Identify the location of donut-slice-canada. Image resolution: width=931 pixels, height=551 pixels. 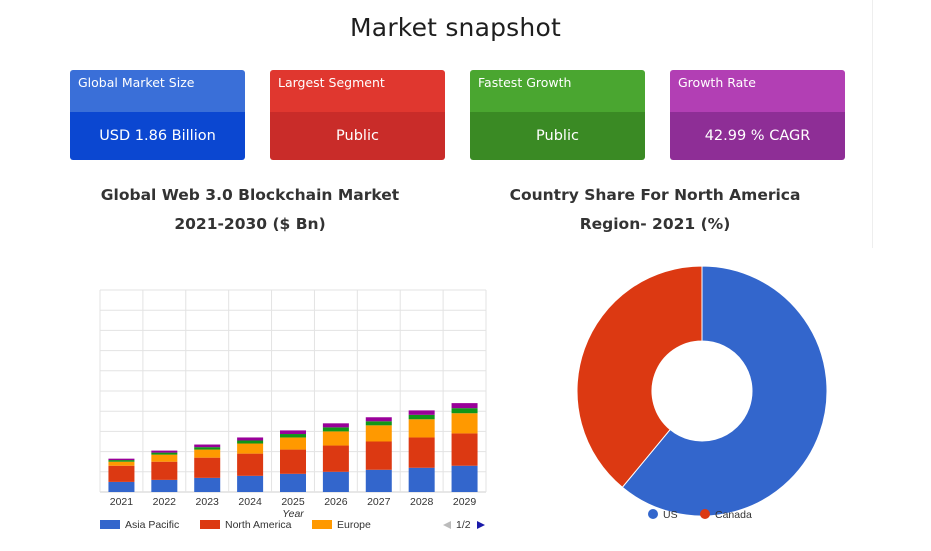
(639, 377).